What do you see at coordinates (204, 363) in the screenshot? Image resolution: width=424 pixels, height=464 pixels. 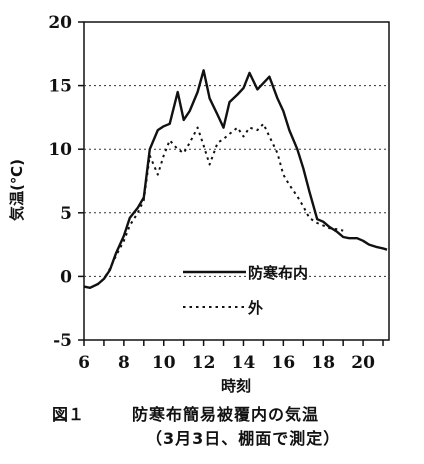 I see `x-tick-label: 12` at bounding box center [204, 363].